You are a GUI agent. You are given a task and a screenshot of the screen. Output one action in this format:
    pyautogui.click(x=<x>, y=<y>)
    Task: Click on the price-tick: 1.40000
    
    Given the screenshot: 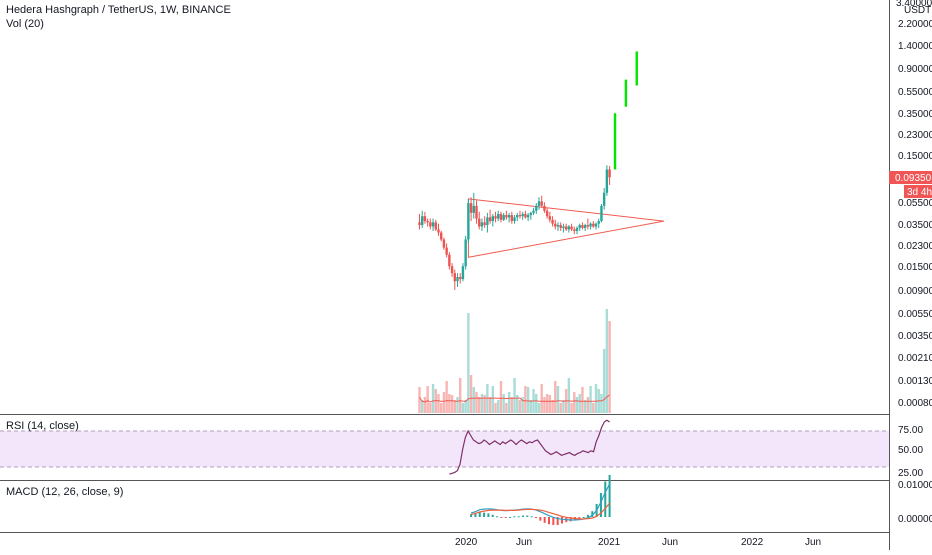 What is the action you would take?
    pyautogui.click(x=915, y=46)
    